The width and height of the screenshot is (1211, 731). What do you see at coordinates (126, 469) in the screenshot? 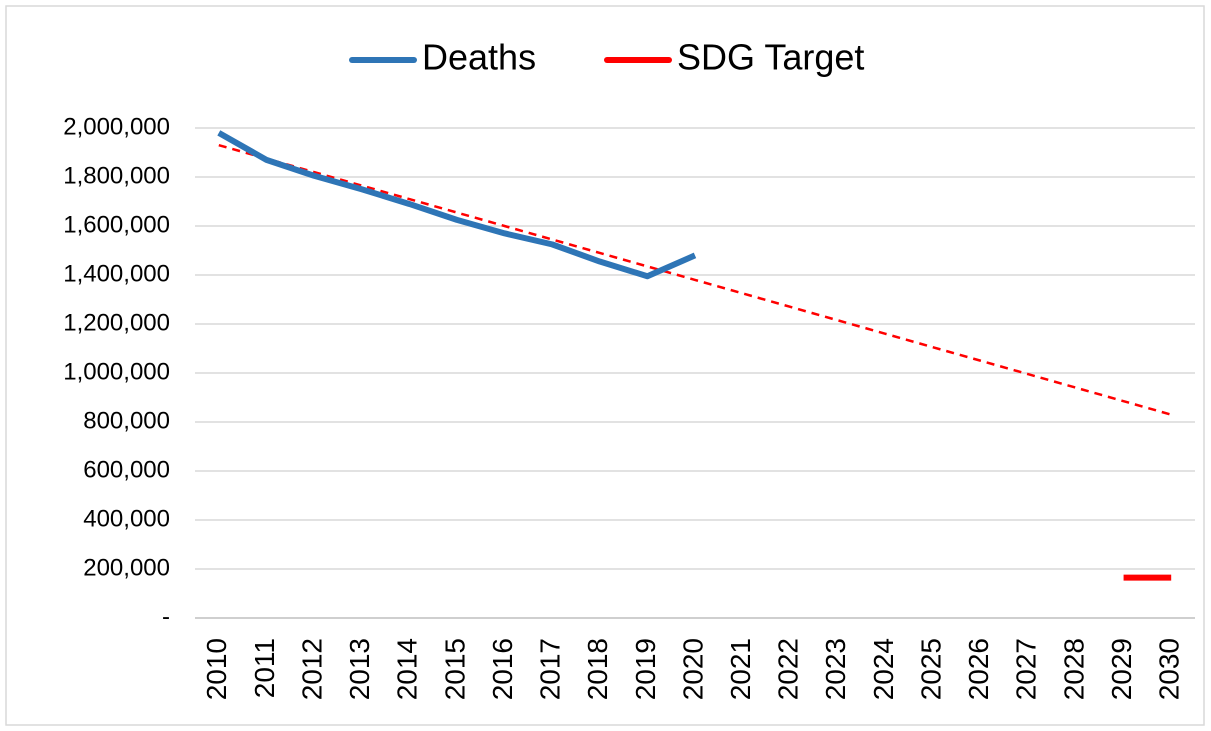
I see `y-tick-label: 600,000` at bounding box center [126, 469].